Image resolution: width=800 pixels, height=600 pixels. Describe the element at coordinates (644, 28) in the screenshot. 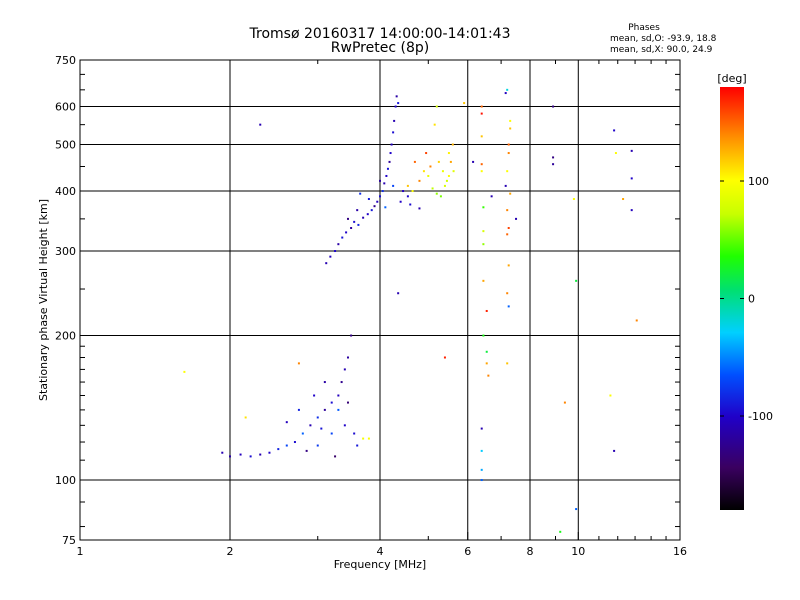

I see `phases-heading: Phases` at that location.